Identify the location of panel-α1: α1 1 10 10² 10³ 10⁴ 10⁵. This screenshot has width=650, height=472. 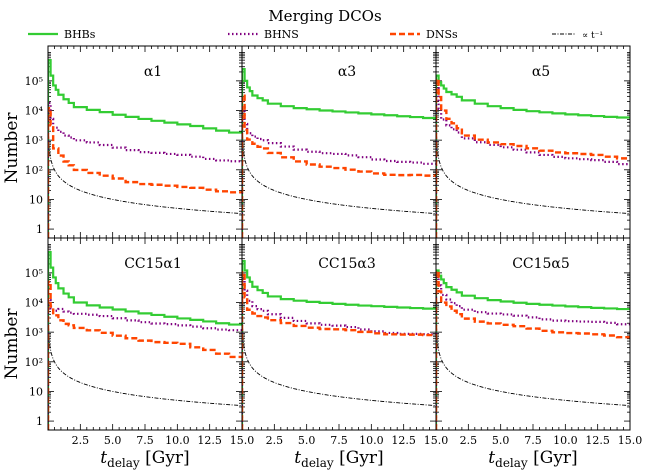
(134, 142).